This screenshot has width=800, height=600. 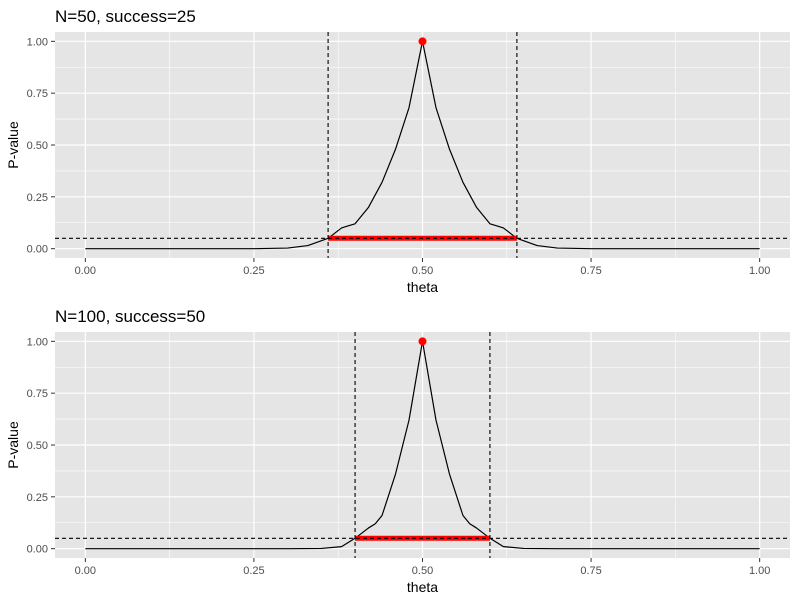 I want to click on chart-title: N=100, success=50, so click(x=130, y=316).